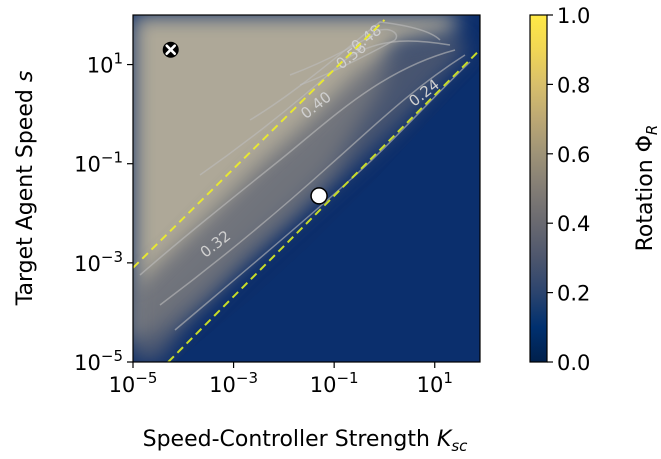 This screenshot has width=661, height=459. I want to click on x-tick-label: 10⁻³, so click(233, 383).